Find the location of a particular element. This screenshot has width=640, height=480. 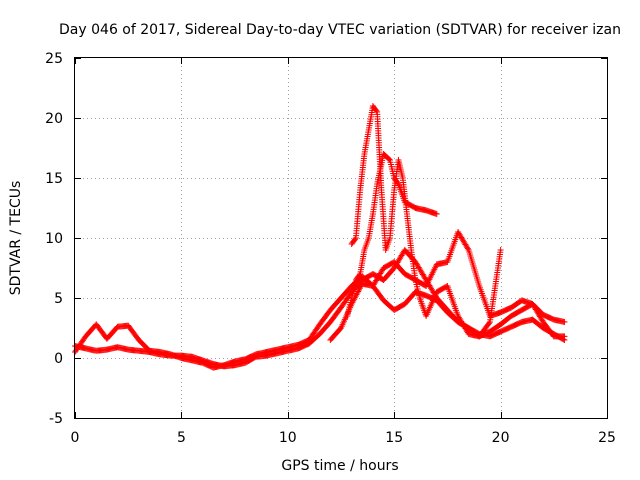

x-axis-label: GPS time / hours is located at coordinates (339, 466).